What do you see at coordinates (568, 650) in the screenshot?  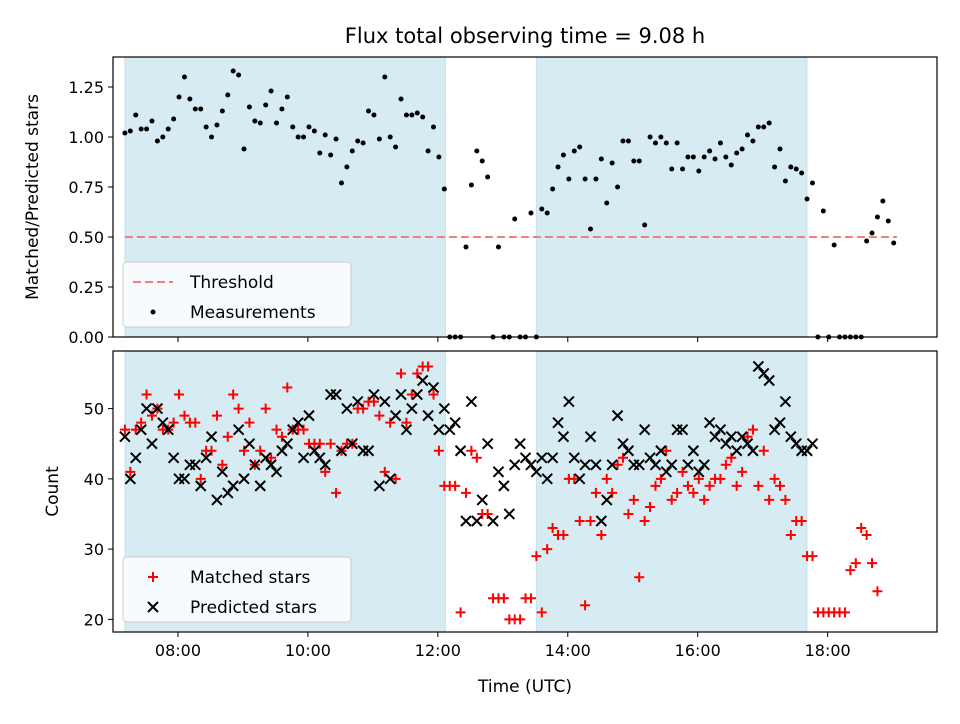 I see `x-tick-label: 14:00` at bounding box center [568, 650].